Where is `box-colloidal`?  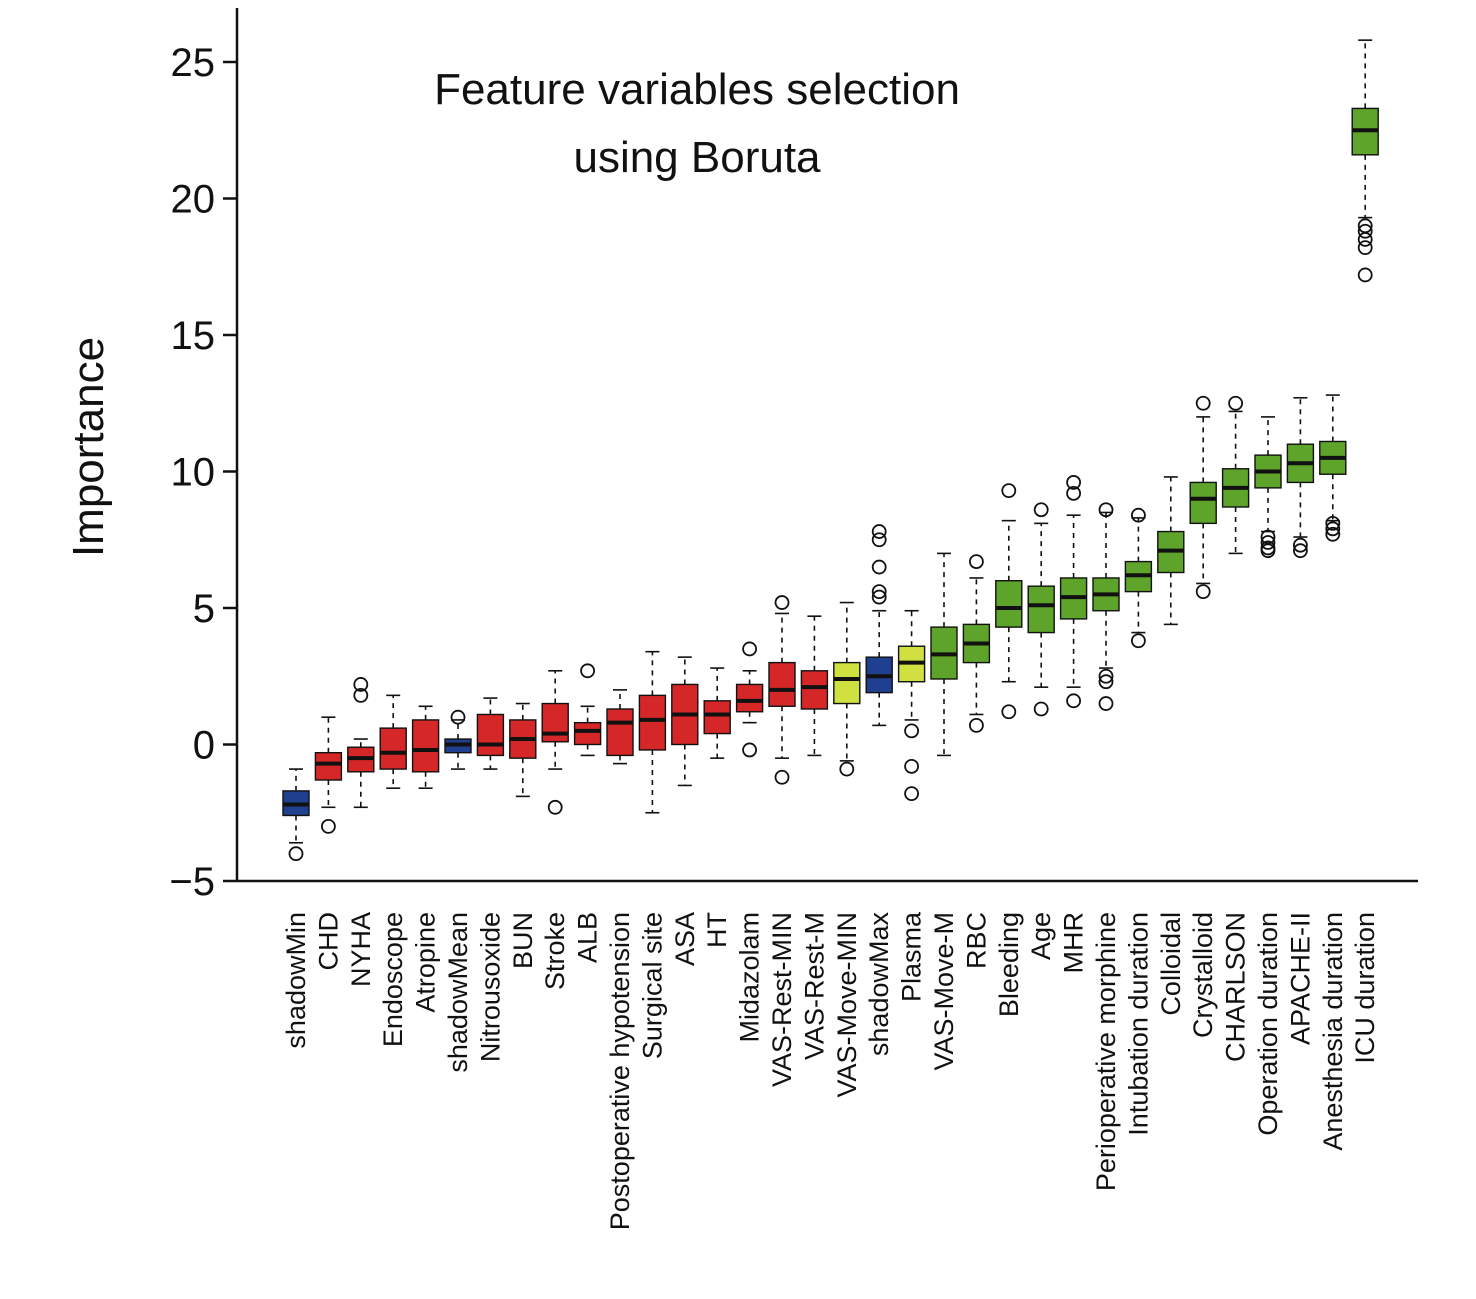 box-colloidal is located at coordinates (1171, 551).